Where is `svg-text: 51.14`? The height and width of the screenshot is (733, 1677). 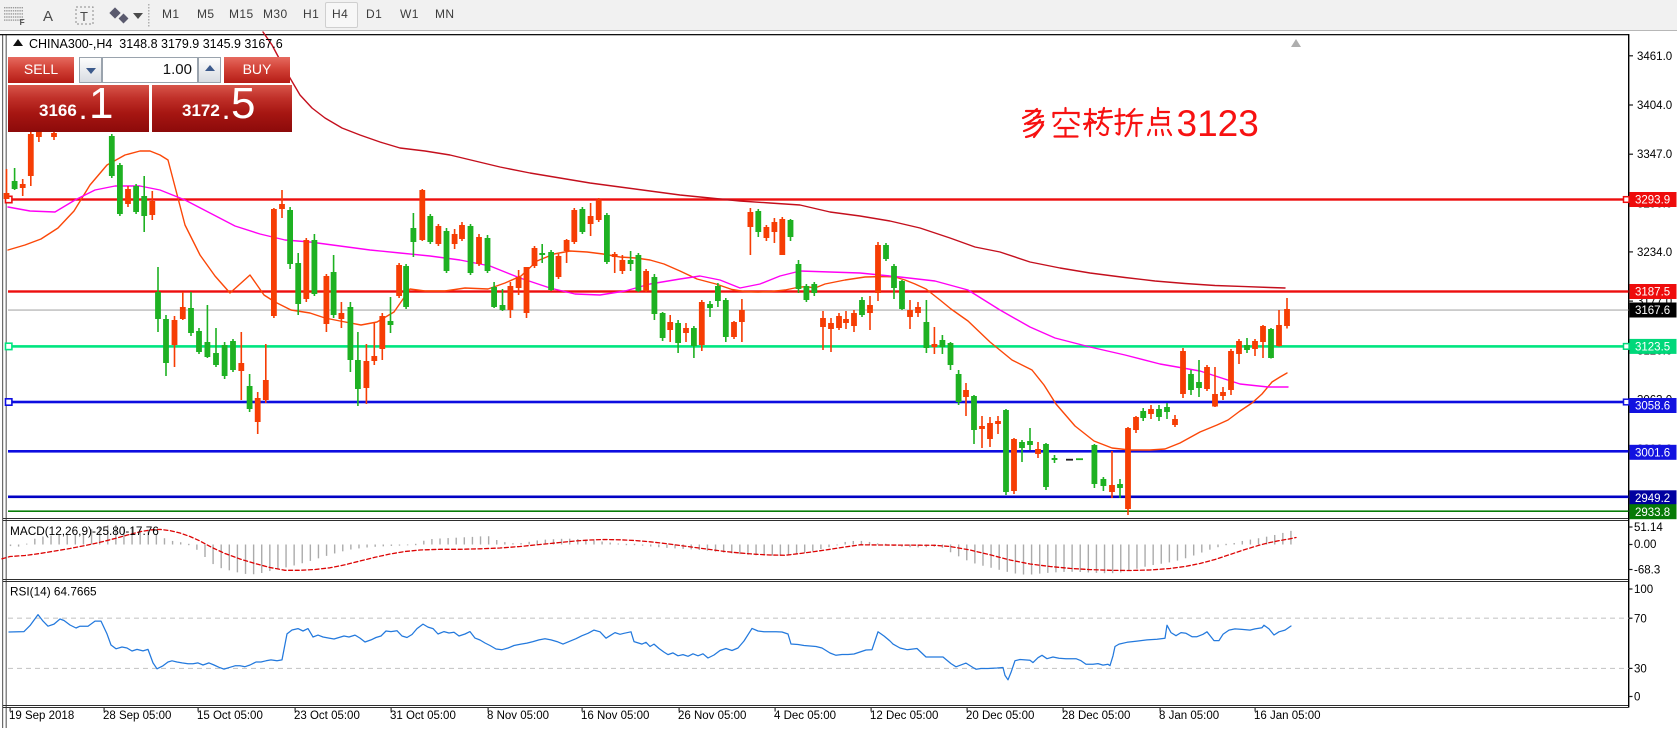
svg-text: 51.14 is located at coordinates (1648, 528).